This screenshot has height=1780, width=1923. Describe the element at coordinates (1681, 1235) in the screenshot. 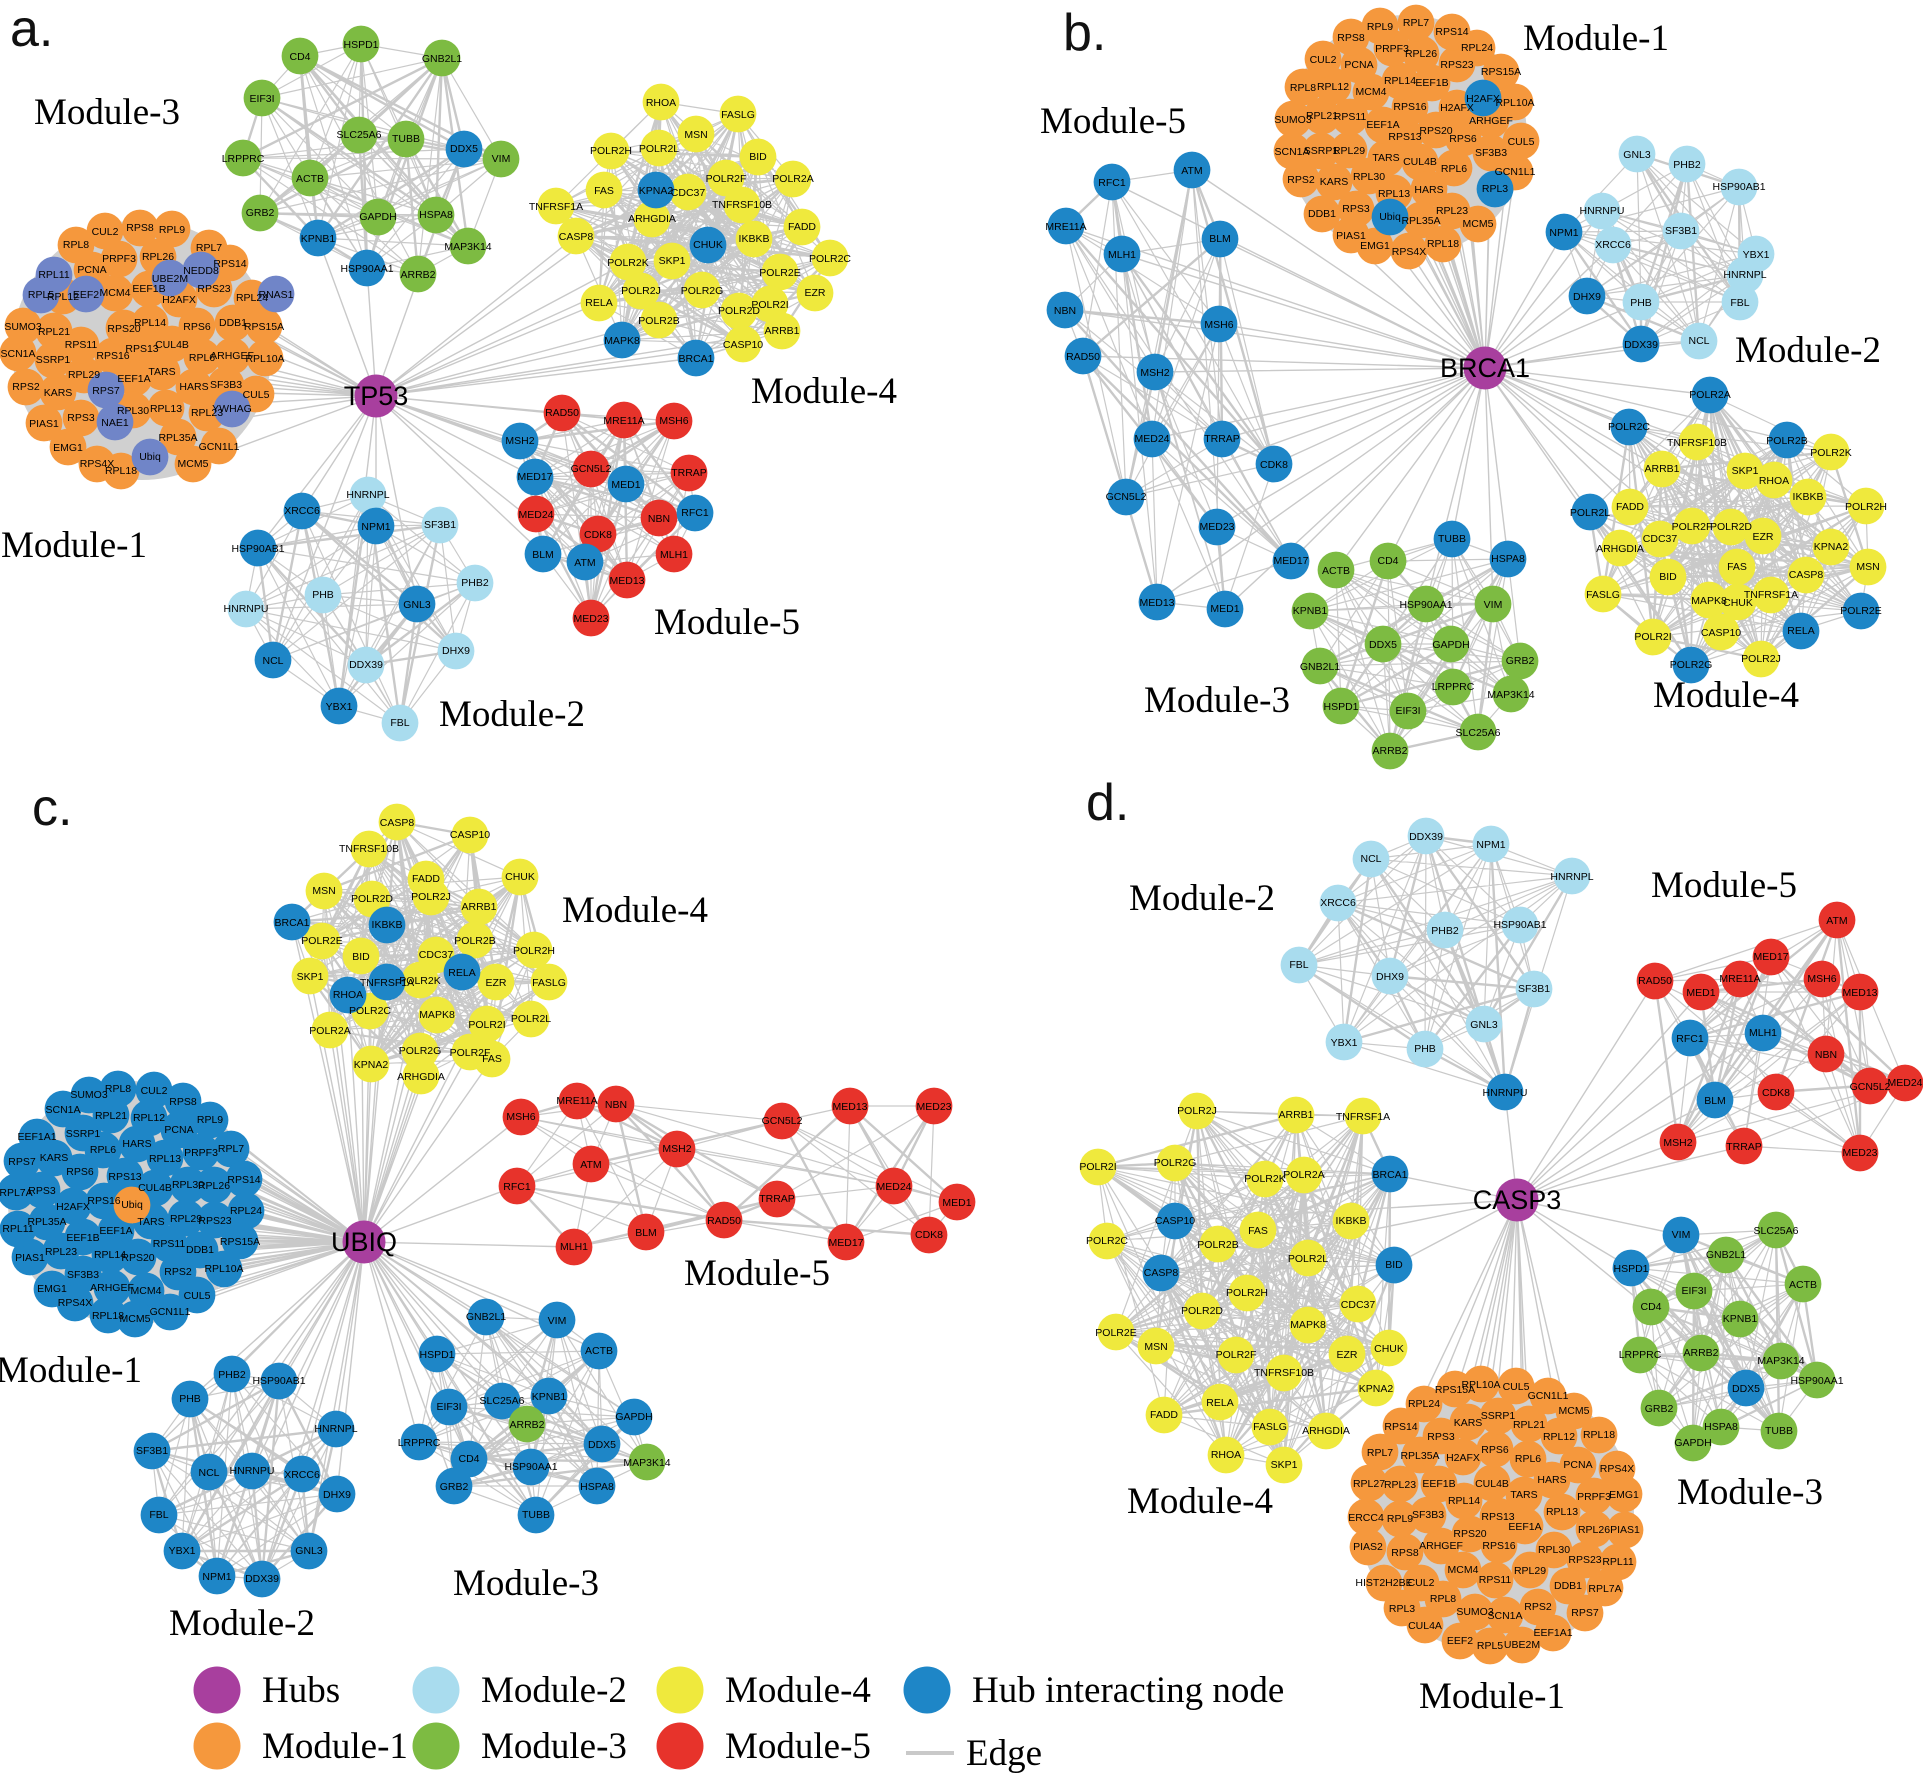

I see `svg-text: VIM` at that location.